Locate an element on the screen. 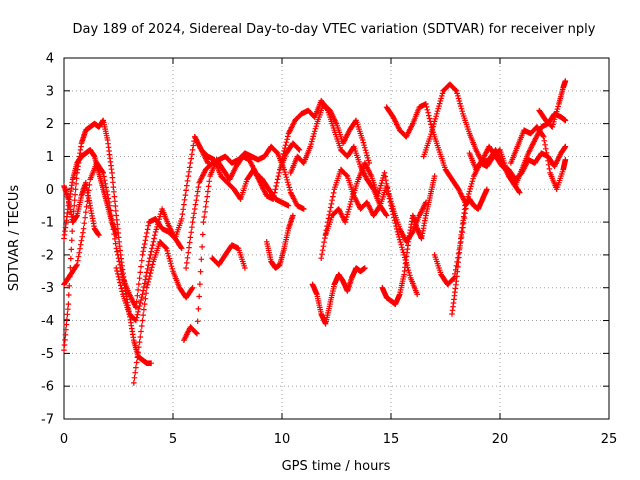  x-tick-label: 10 is located at coordinates (282, 439).